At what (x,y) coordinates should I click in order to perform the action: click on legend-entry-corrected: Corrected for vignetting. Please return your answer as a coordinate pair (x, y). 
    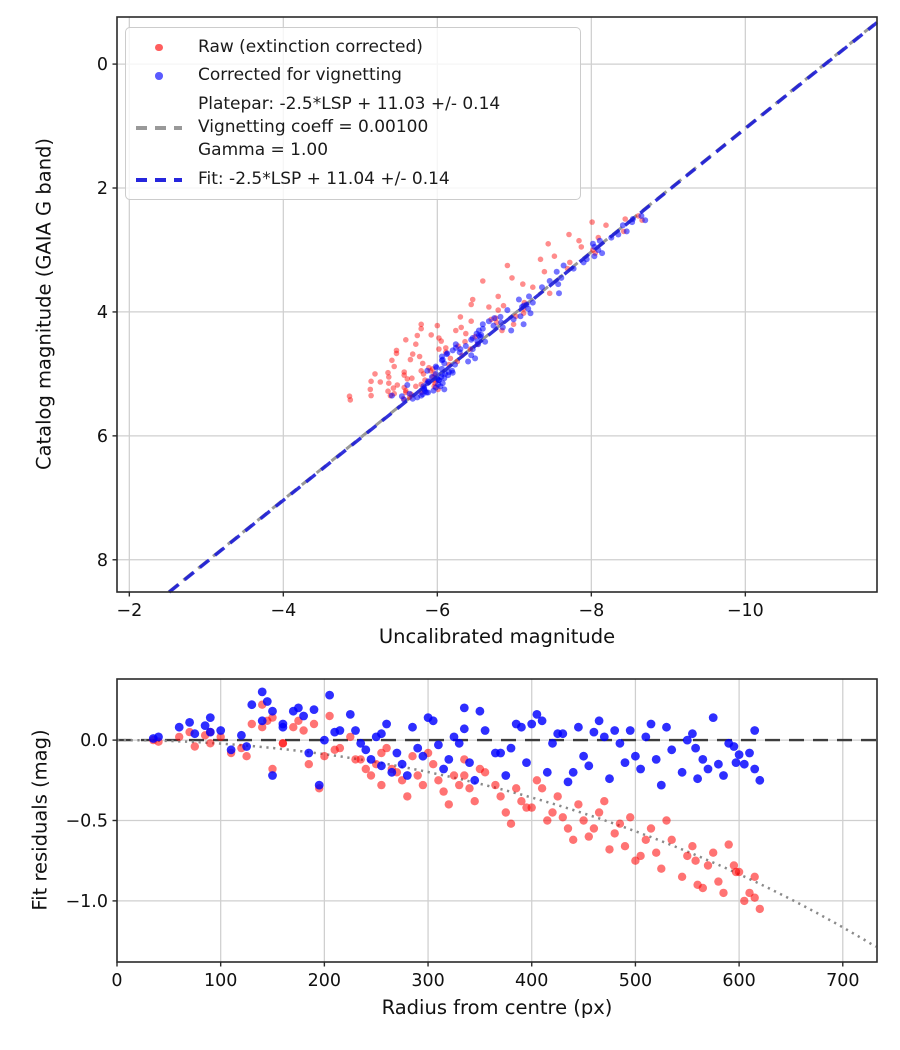
    Looking at the image, I should click on (353, 75).